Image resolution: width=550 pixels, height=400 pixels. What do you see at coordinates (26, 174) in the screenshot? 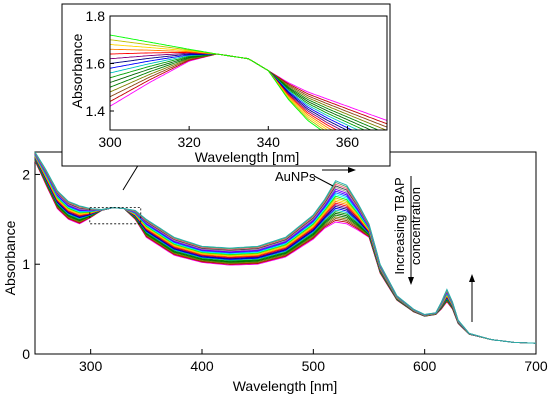
I see `main-y-tick-label: 2` at bounding box center [26, 174].